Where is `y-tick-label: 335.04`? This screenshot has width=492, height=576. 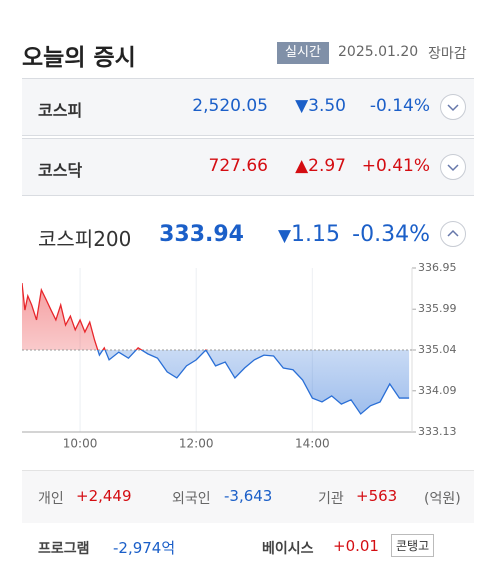
y-tick-label: 335.04 is located at coordinates (437, 349).